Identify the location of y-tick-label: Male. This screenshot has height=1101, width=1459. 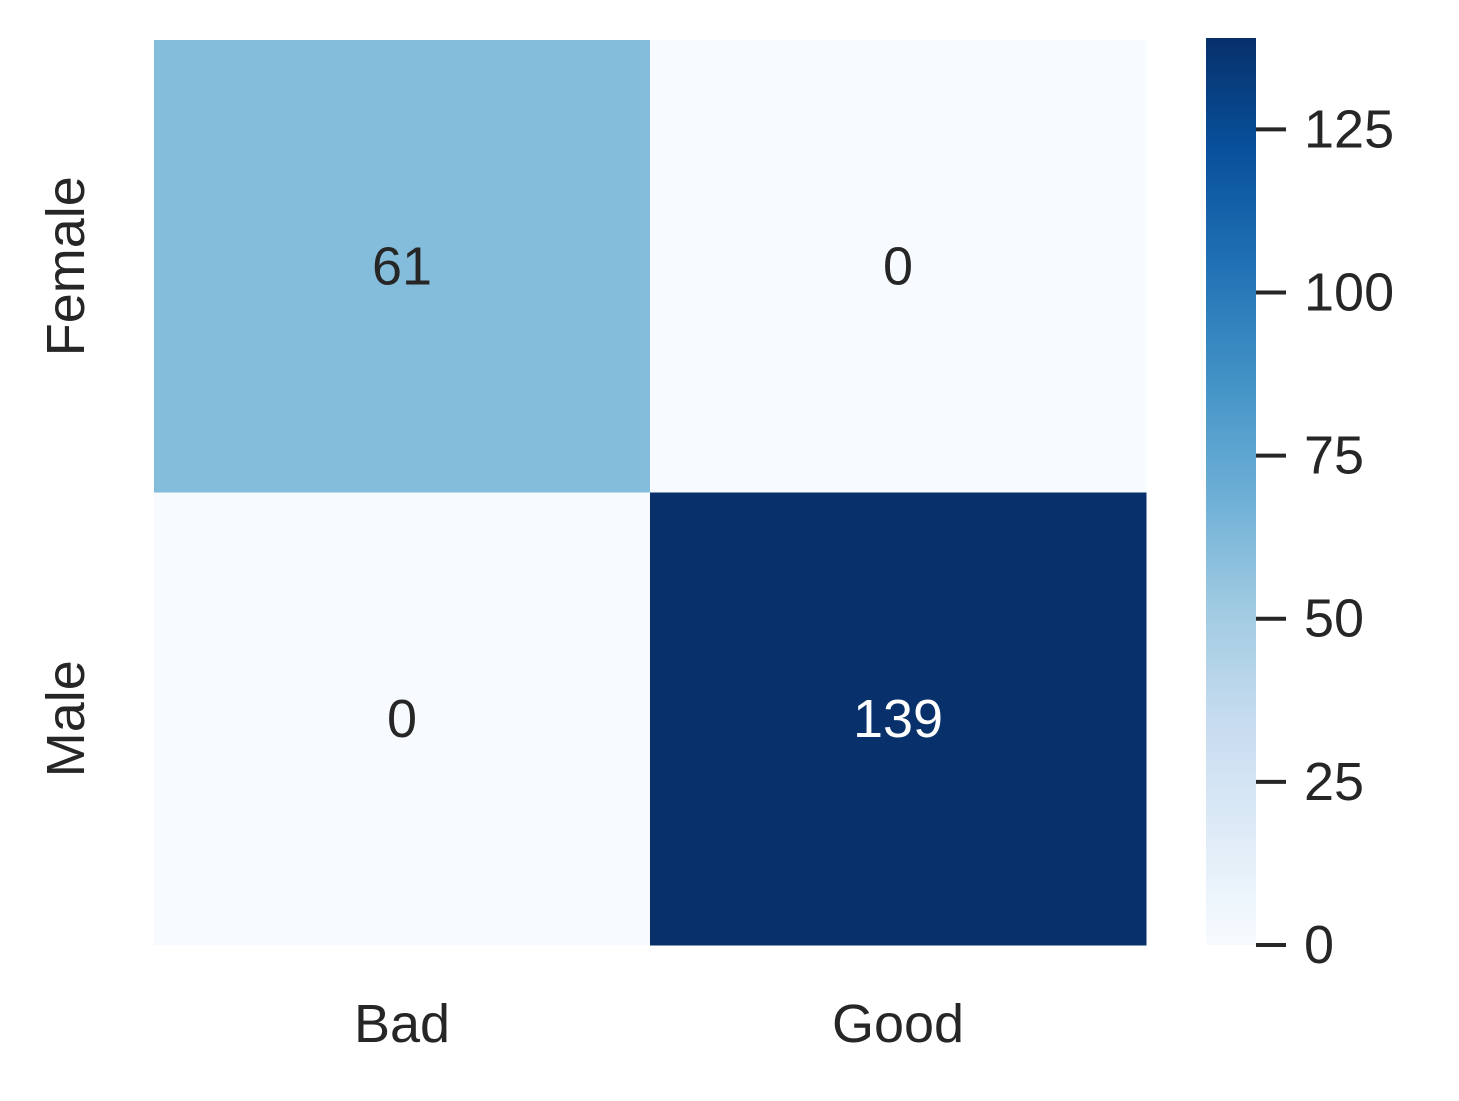
(66, 718).